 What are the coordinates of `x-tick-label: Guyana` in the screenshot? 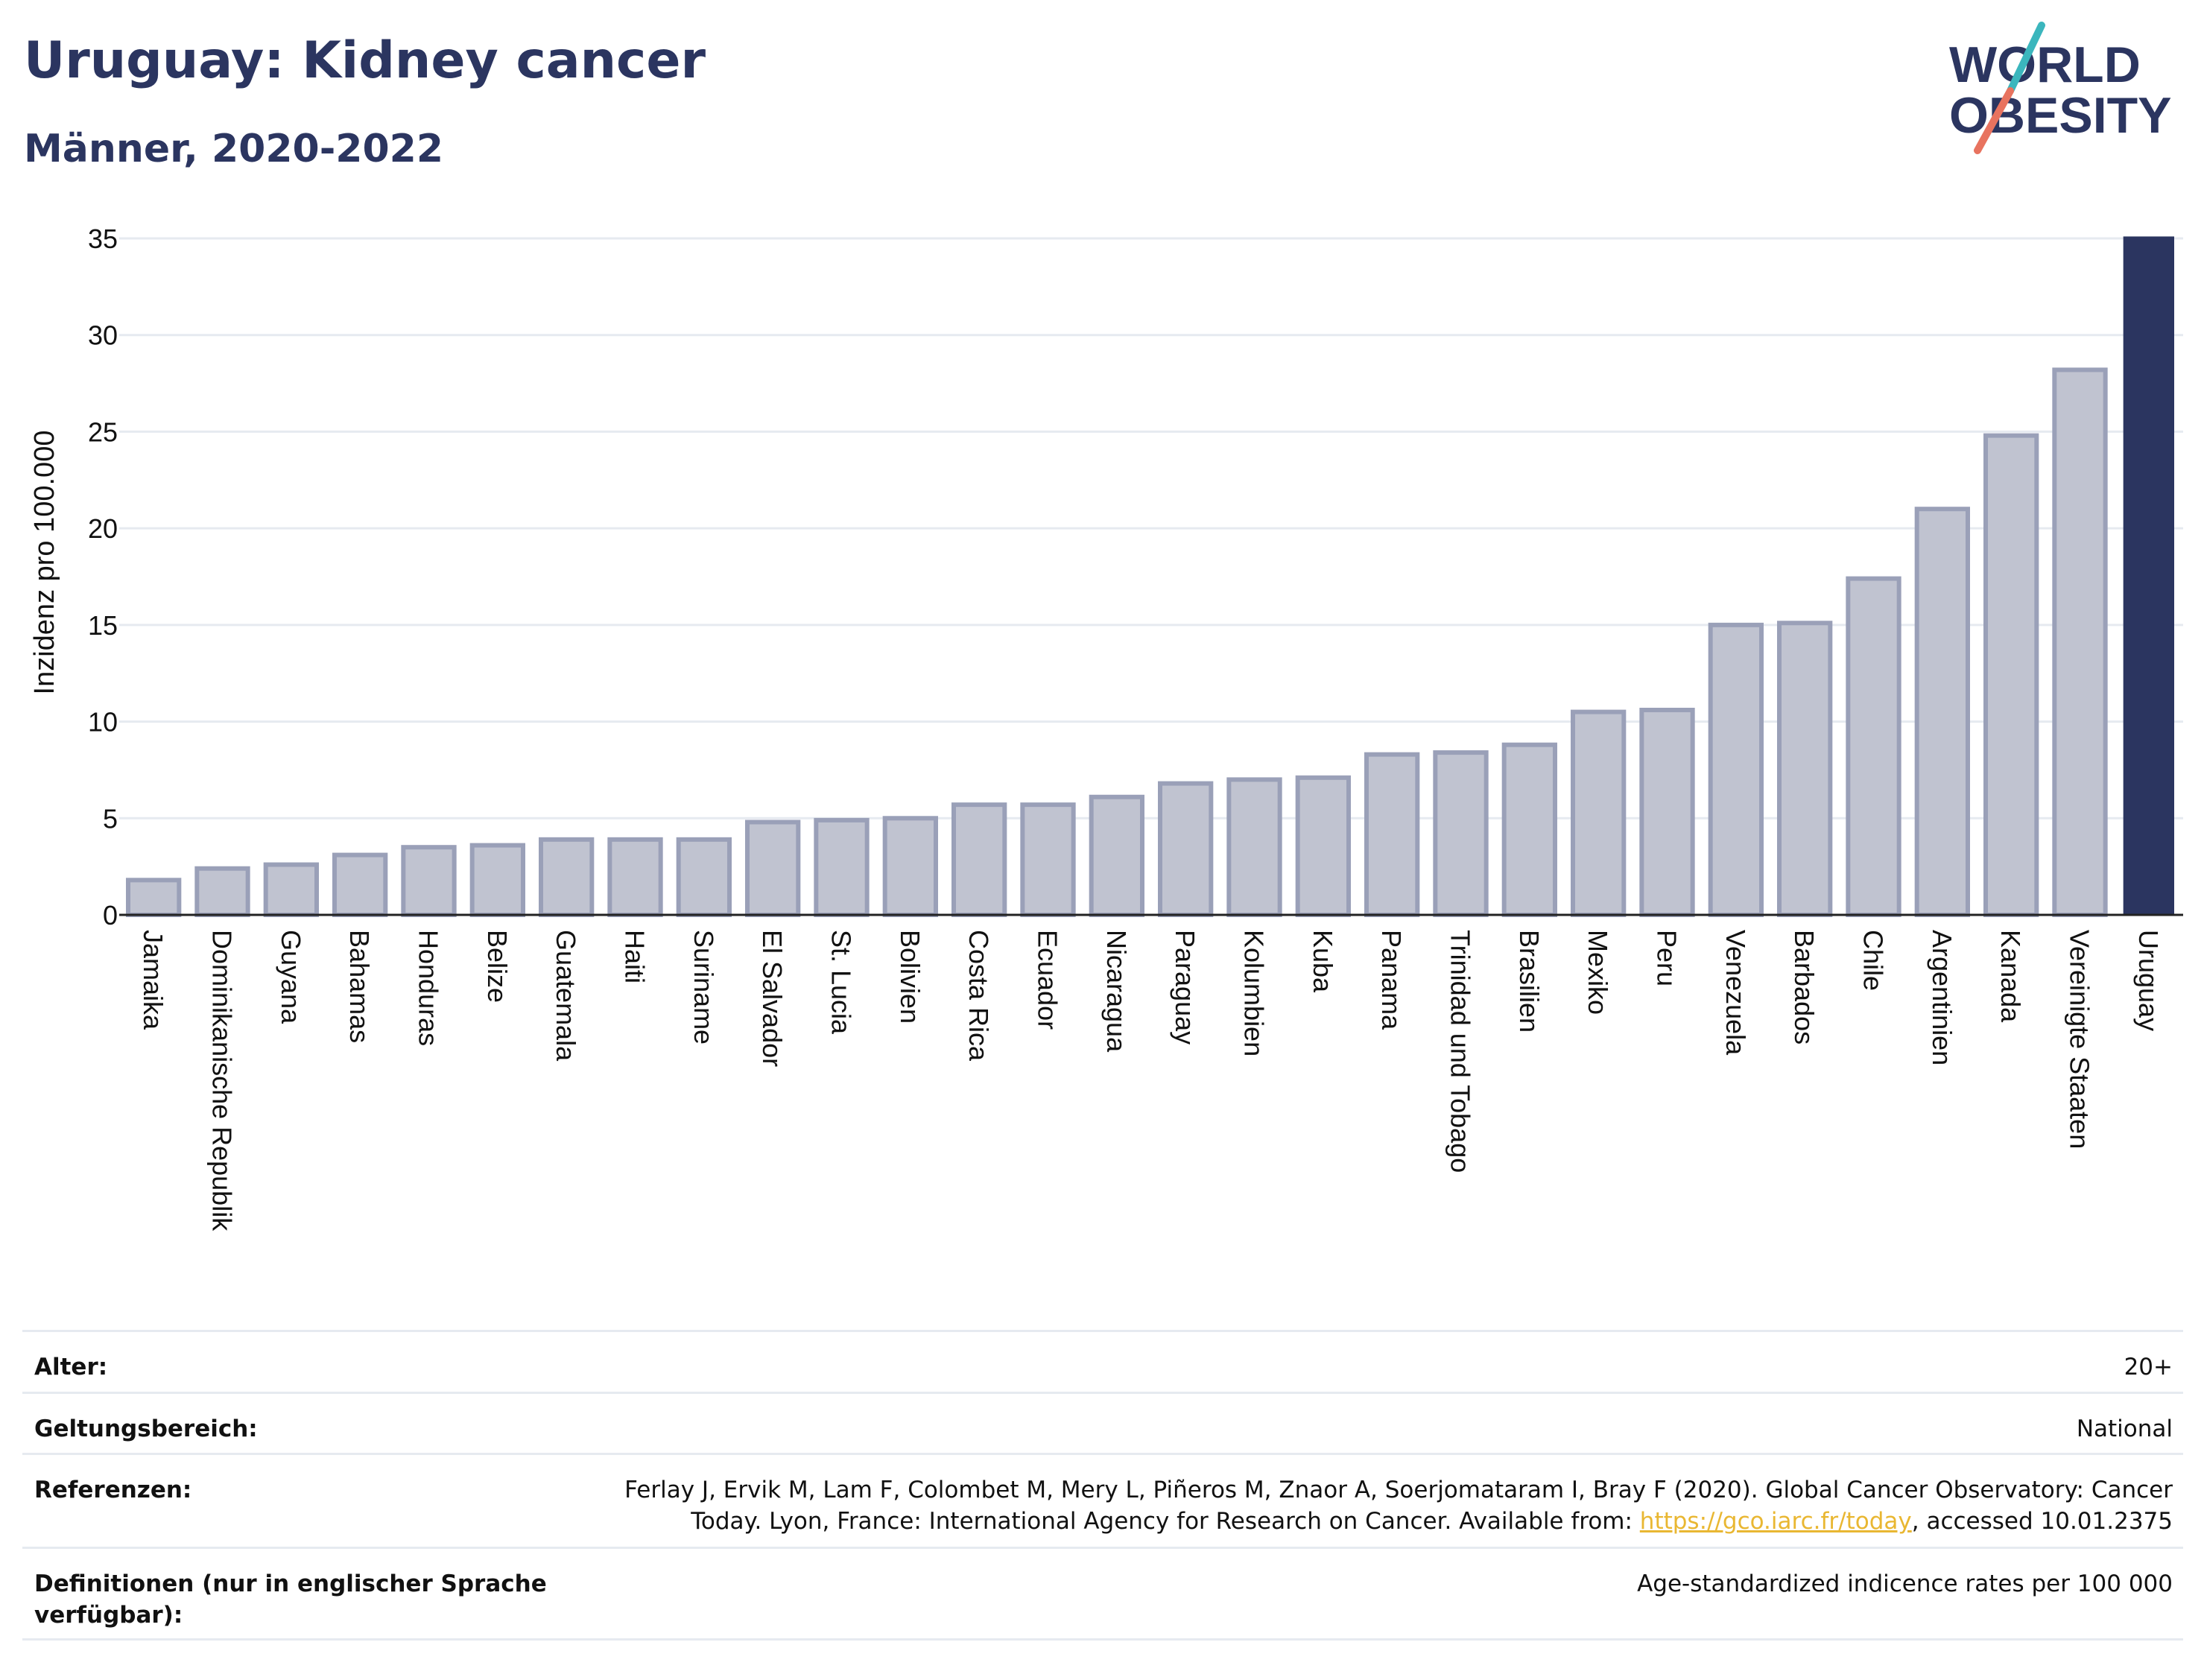 It's located at (291, 977).